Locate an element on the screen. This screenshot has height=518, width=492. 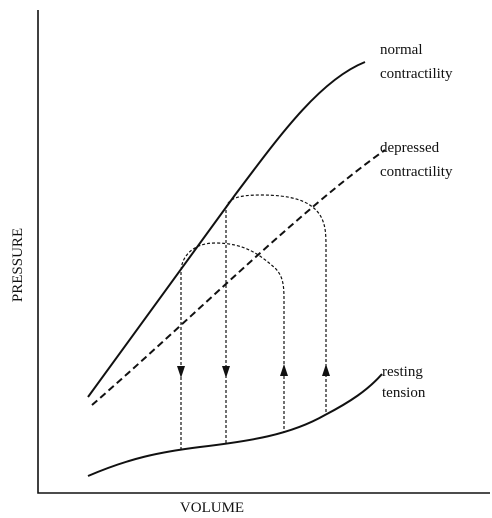
large-loop is located at coordinates (276, 318).